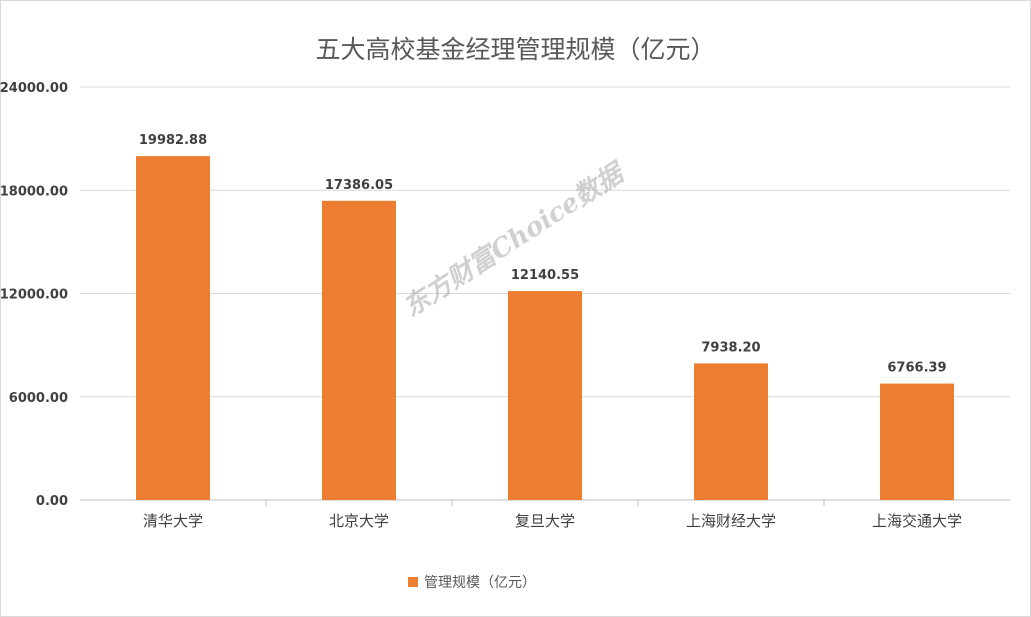 This screenshot has height=617, width=1031. Describe the element at coordinates (413, 582) in the screenshot. I see `legend-swatch` at that location.